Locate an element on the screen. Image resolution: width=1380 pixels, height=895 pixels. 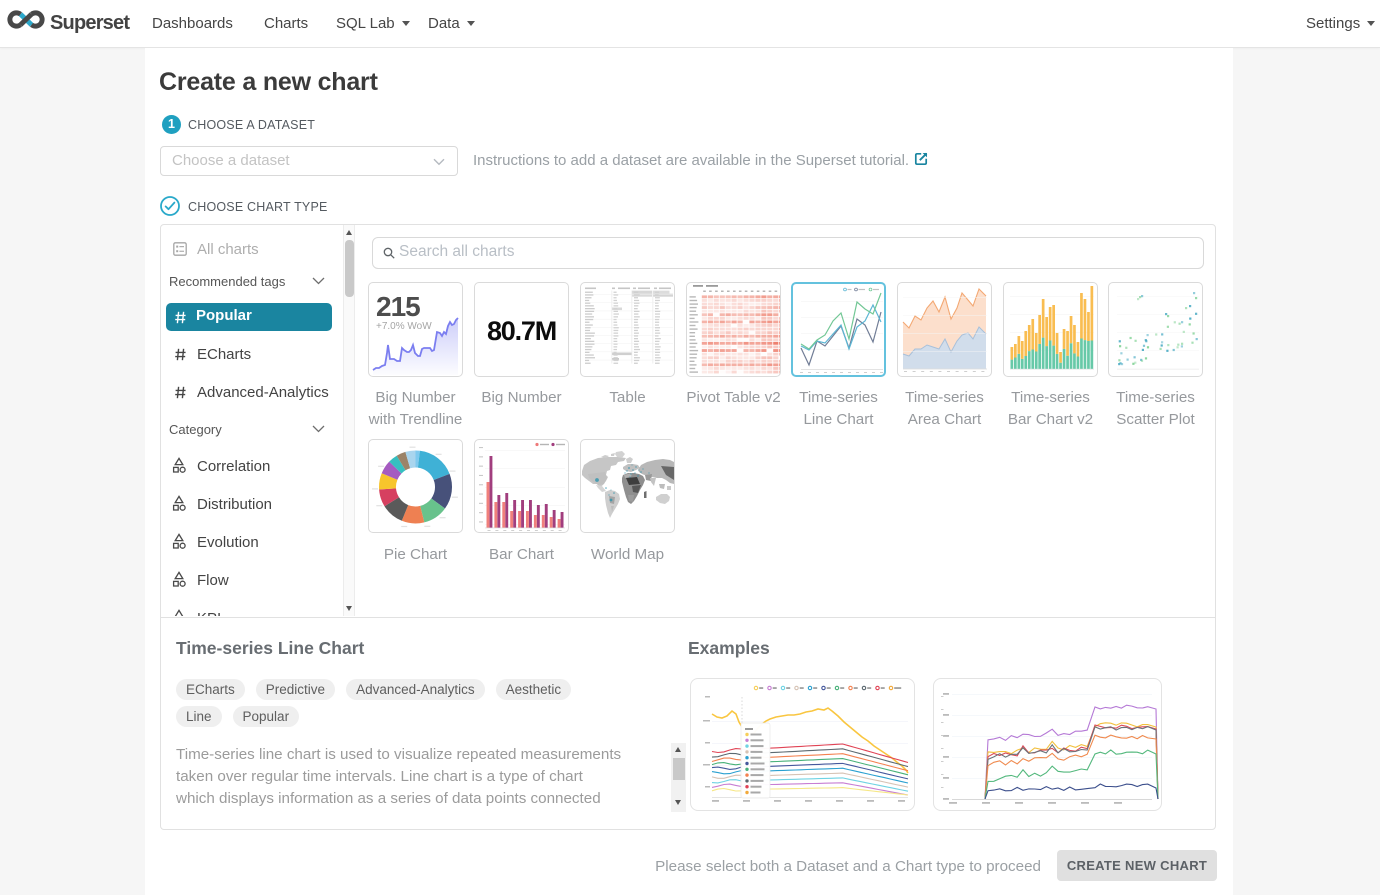
svg-text: 80.7M is located at coordinates (521, 331).